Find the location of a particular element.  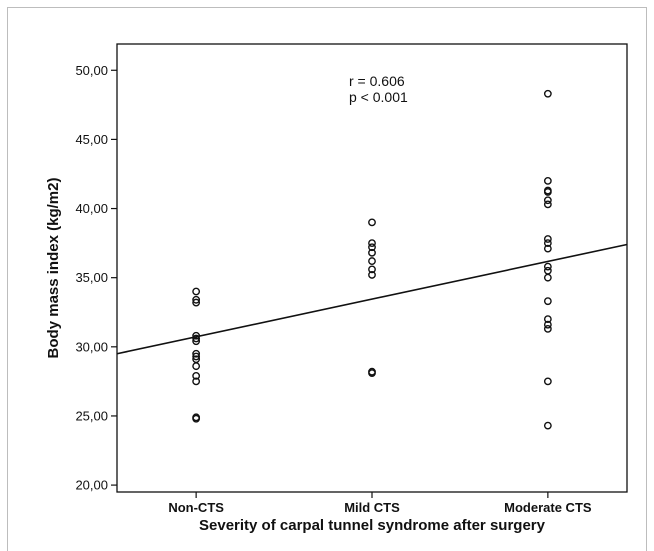

y-tick-label: 30,00 is located at coordinates (91, 346).